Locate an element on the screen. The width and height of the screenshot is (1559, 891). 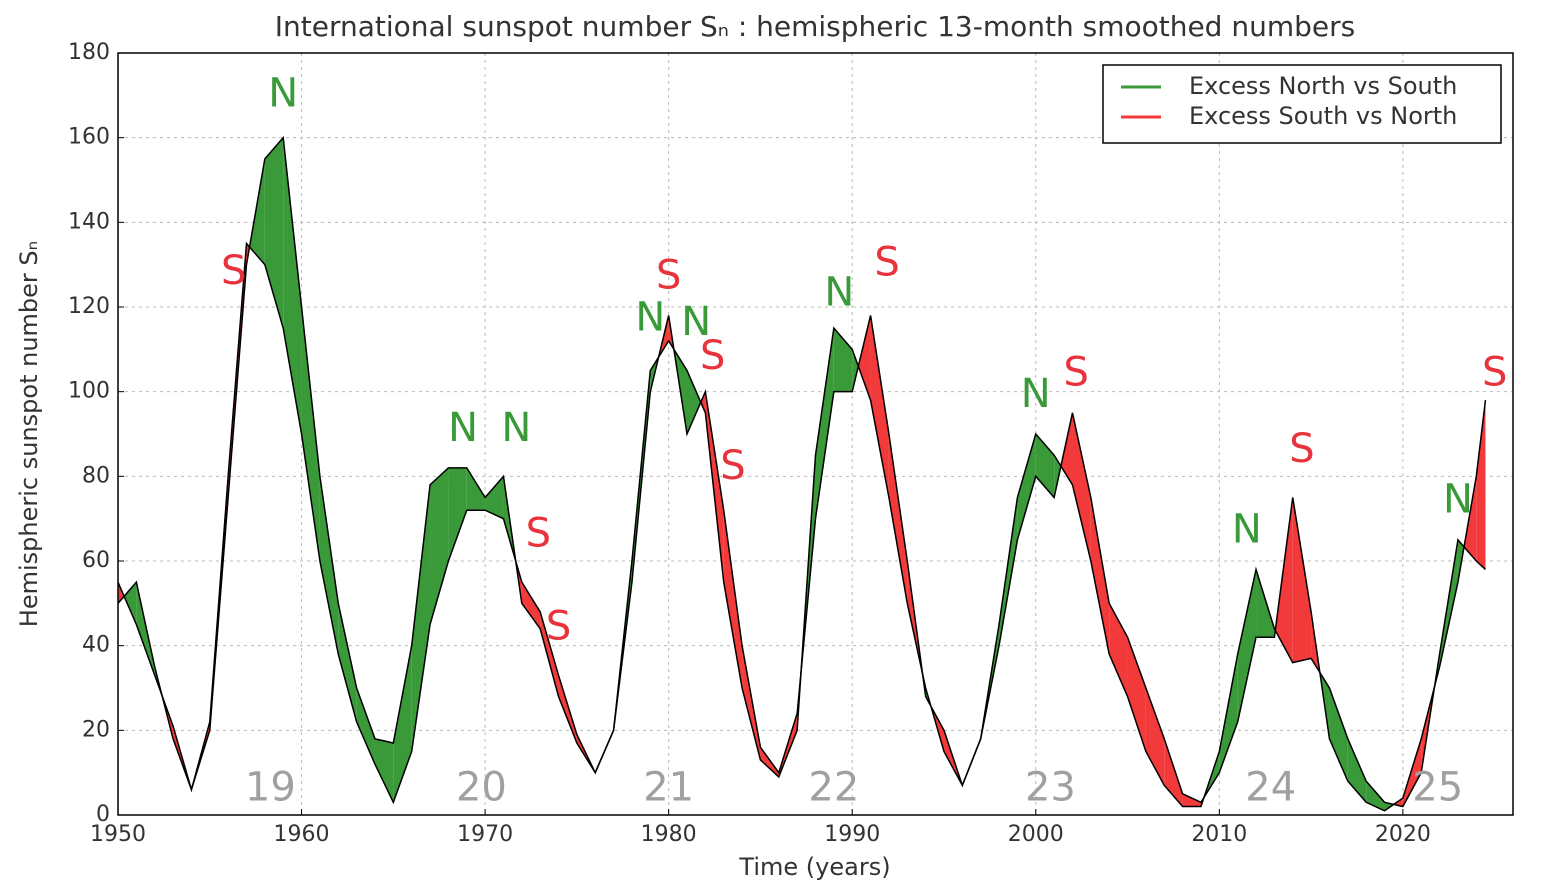
annotation: 22 is located at coordinates (833, 788).